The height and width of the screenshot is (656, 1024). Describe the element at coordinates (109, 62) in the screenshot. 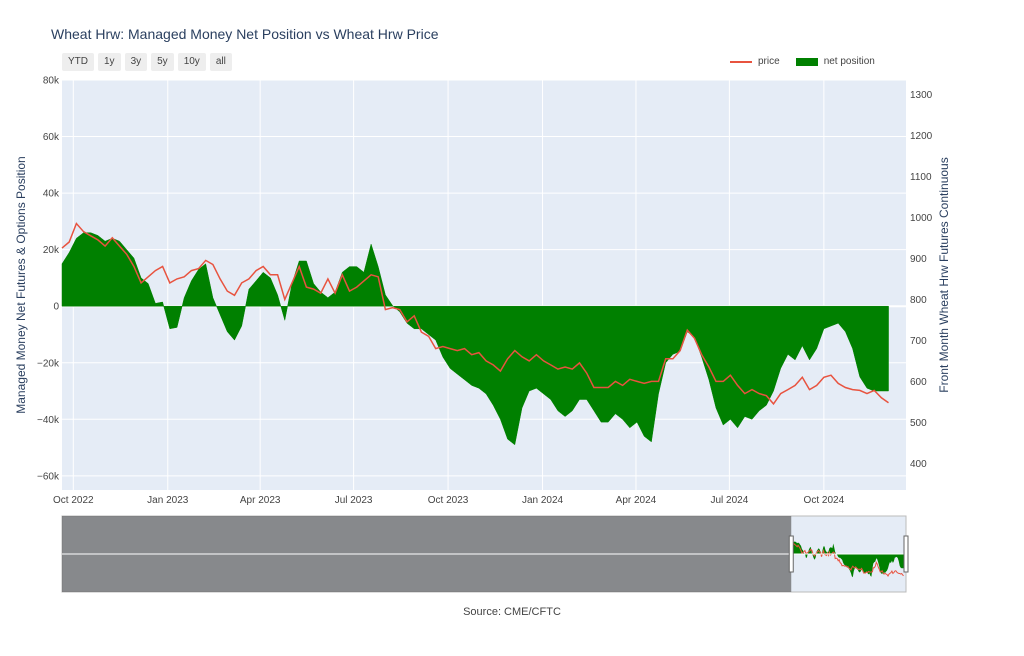

I see `range-button-1y: 1y` at that location.